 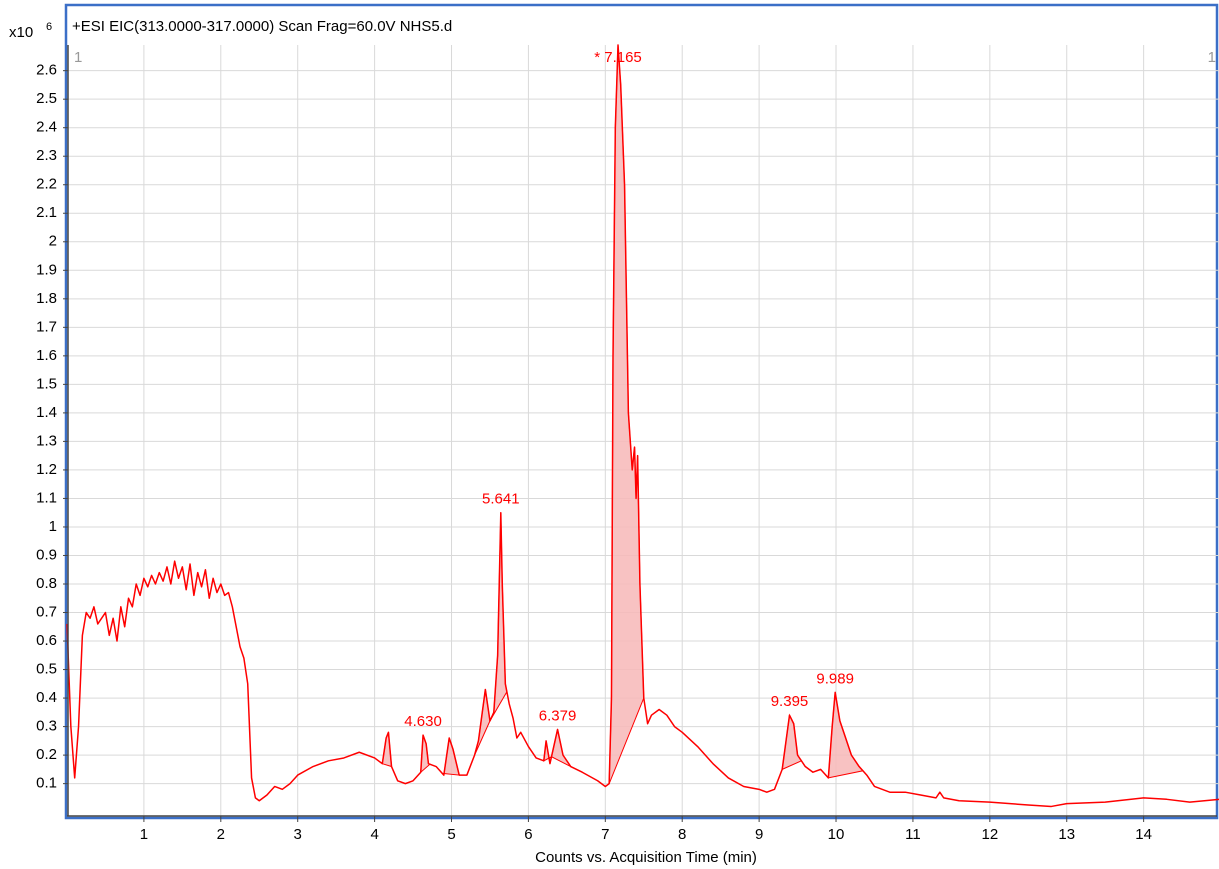 What do you see at coordinates (618, 57) in the screenshot?
I see `peak-label: * 7.165` at bounding box center [618, 57].